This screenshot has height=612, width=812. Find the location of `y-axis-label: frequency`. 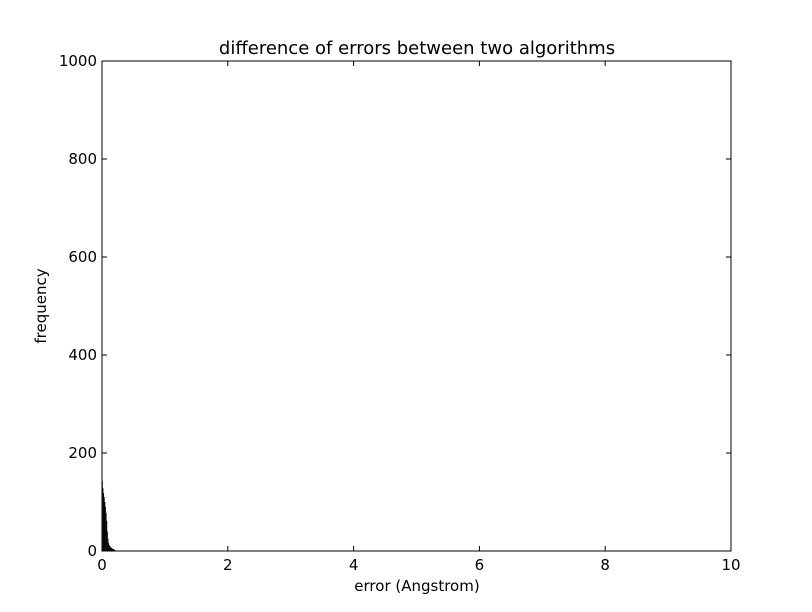

y-axis-label: frequency is located at coordinates (41, 305).